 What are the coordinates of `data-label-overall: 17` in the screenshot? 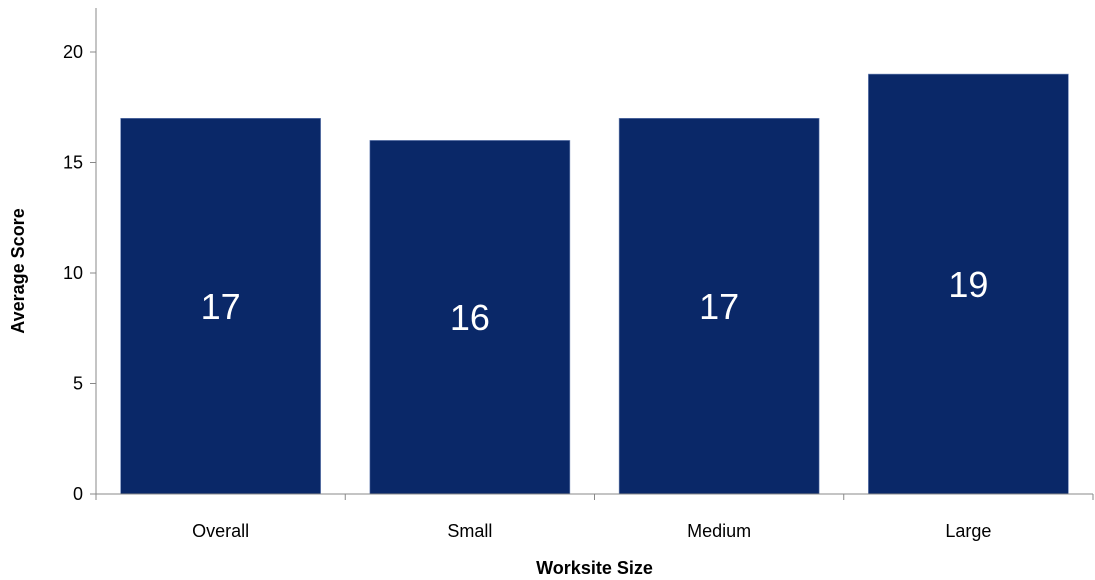 It's located at (221, 306).